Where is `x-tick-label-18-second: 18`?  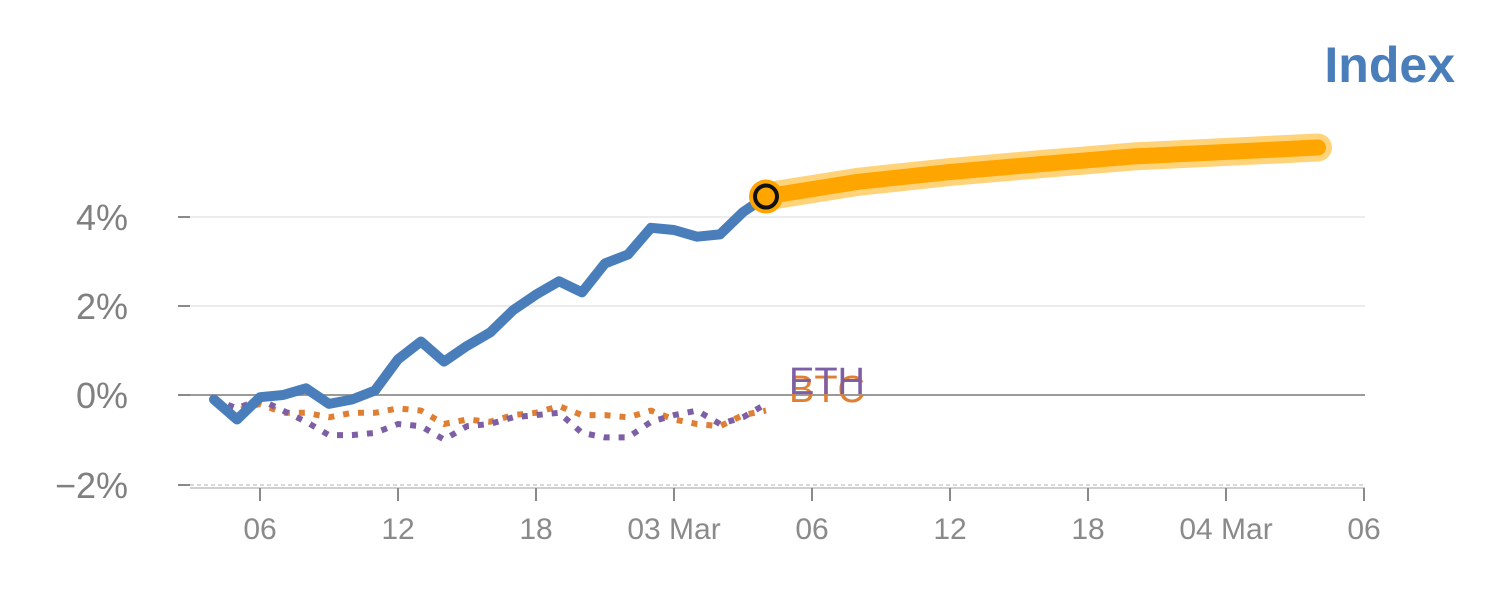
x-tick-label-18-second: 18 is located at coordinates (1087, 529).